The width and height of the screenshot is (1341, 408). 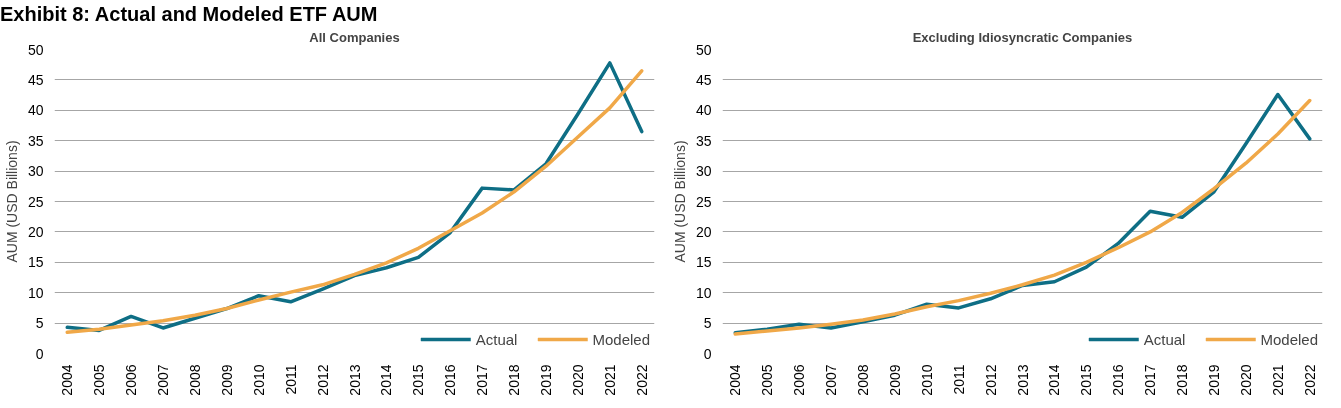 I want to click on text: Exhibit 8: Actual and Modeled ETF AUM, so click(x=189, y=14).